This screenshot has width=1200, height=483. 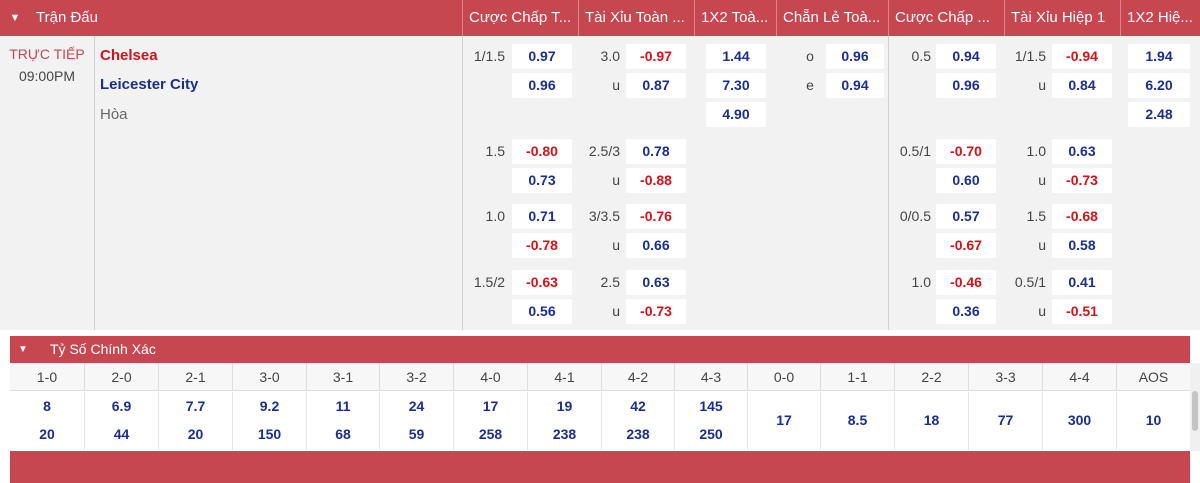 I want to click on score-odd: 300, so click(x=1079, y=420).